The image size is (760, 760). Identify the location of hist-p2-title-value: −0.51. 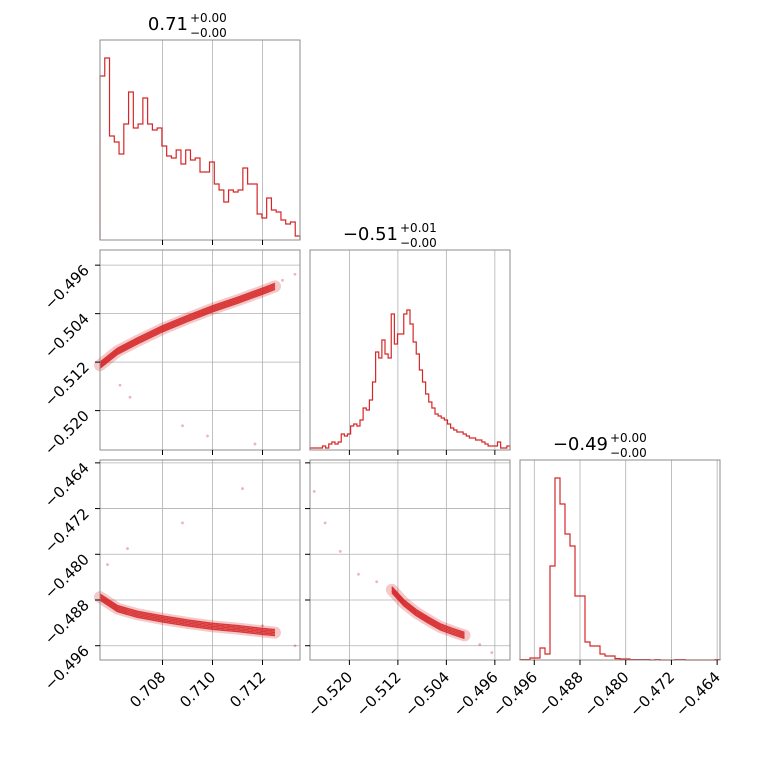
(370, 234).